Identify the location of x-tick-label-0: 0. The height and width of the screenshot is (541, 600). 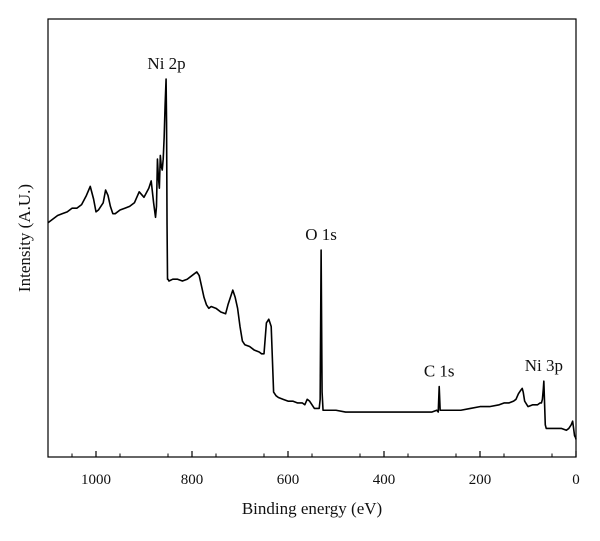
(576, 480).